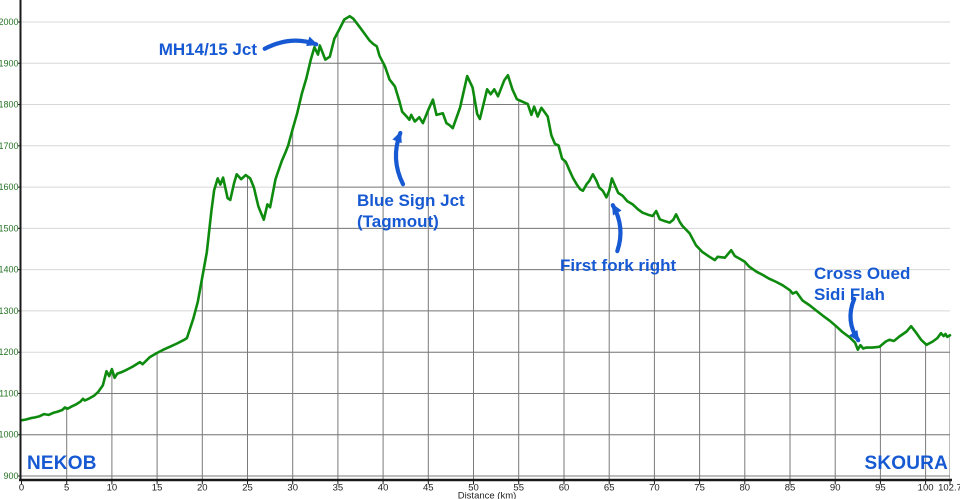  What do you see at coordinates (862, 284) in the screenshot?
I see `annotation-cross-oued-sidi-flah: Cross Oued Sidi Flah` at bounding box center [862, 284].